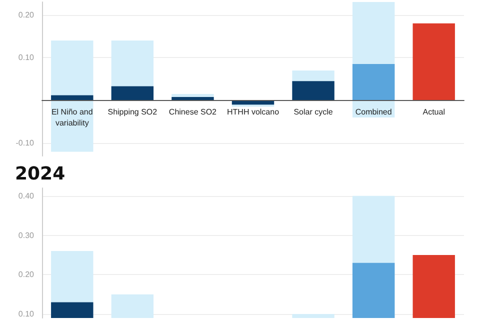 The width and height of the screenshot is (480, 320). What do you see at coordinates (133, 111) in the screenshot?
I see `x-tick-label: Shipping SO2` at bounding box center [133, 111].